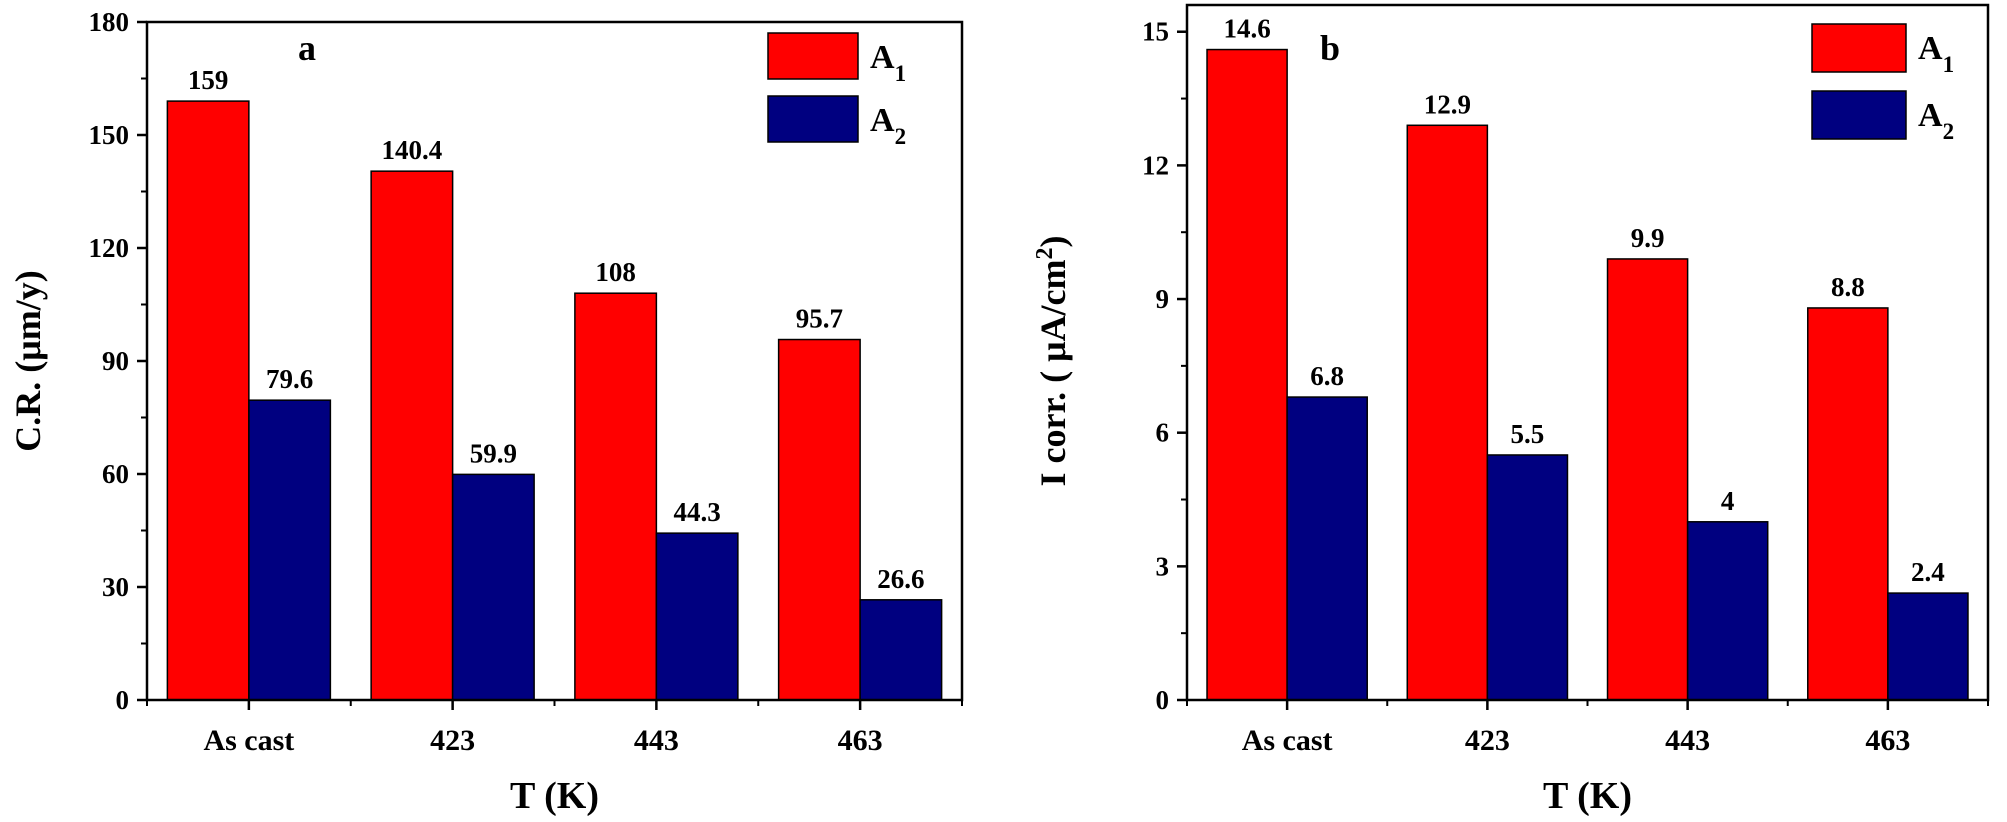 This screenshot has height=822, width=2007. Describe the element at coordinates (819, 319) in the screenshot. I see `data-label-a-s1-3: 95.7` at that location.